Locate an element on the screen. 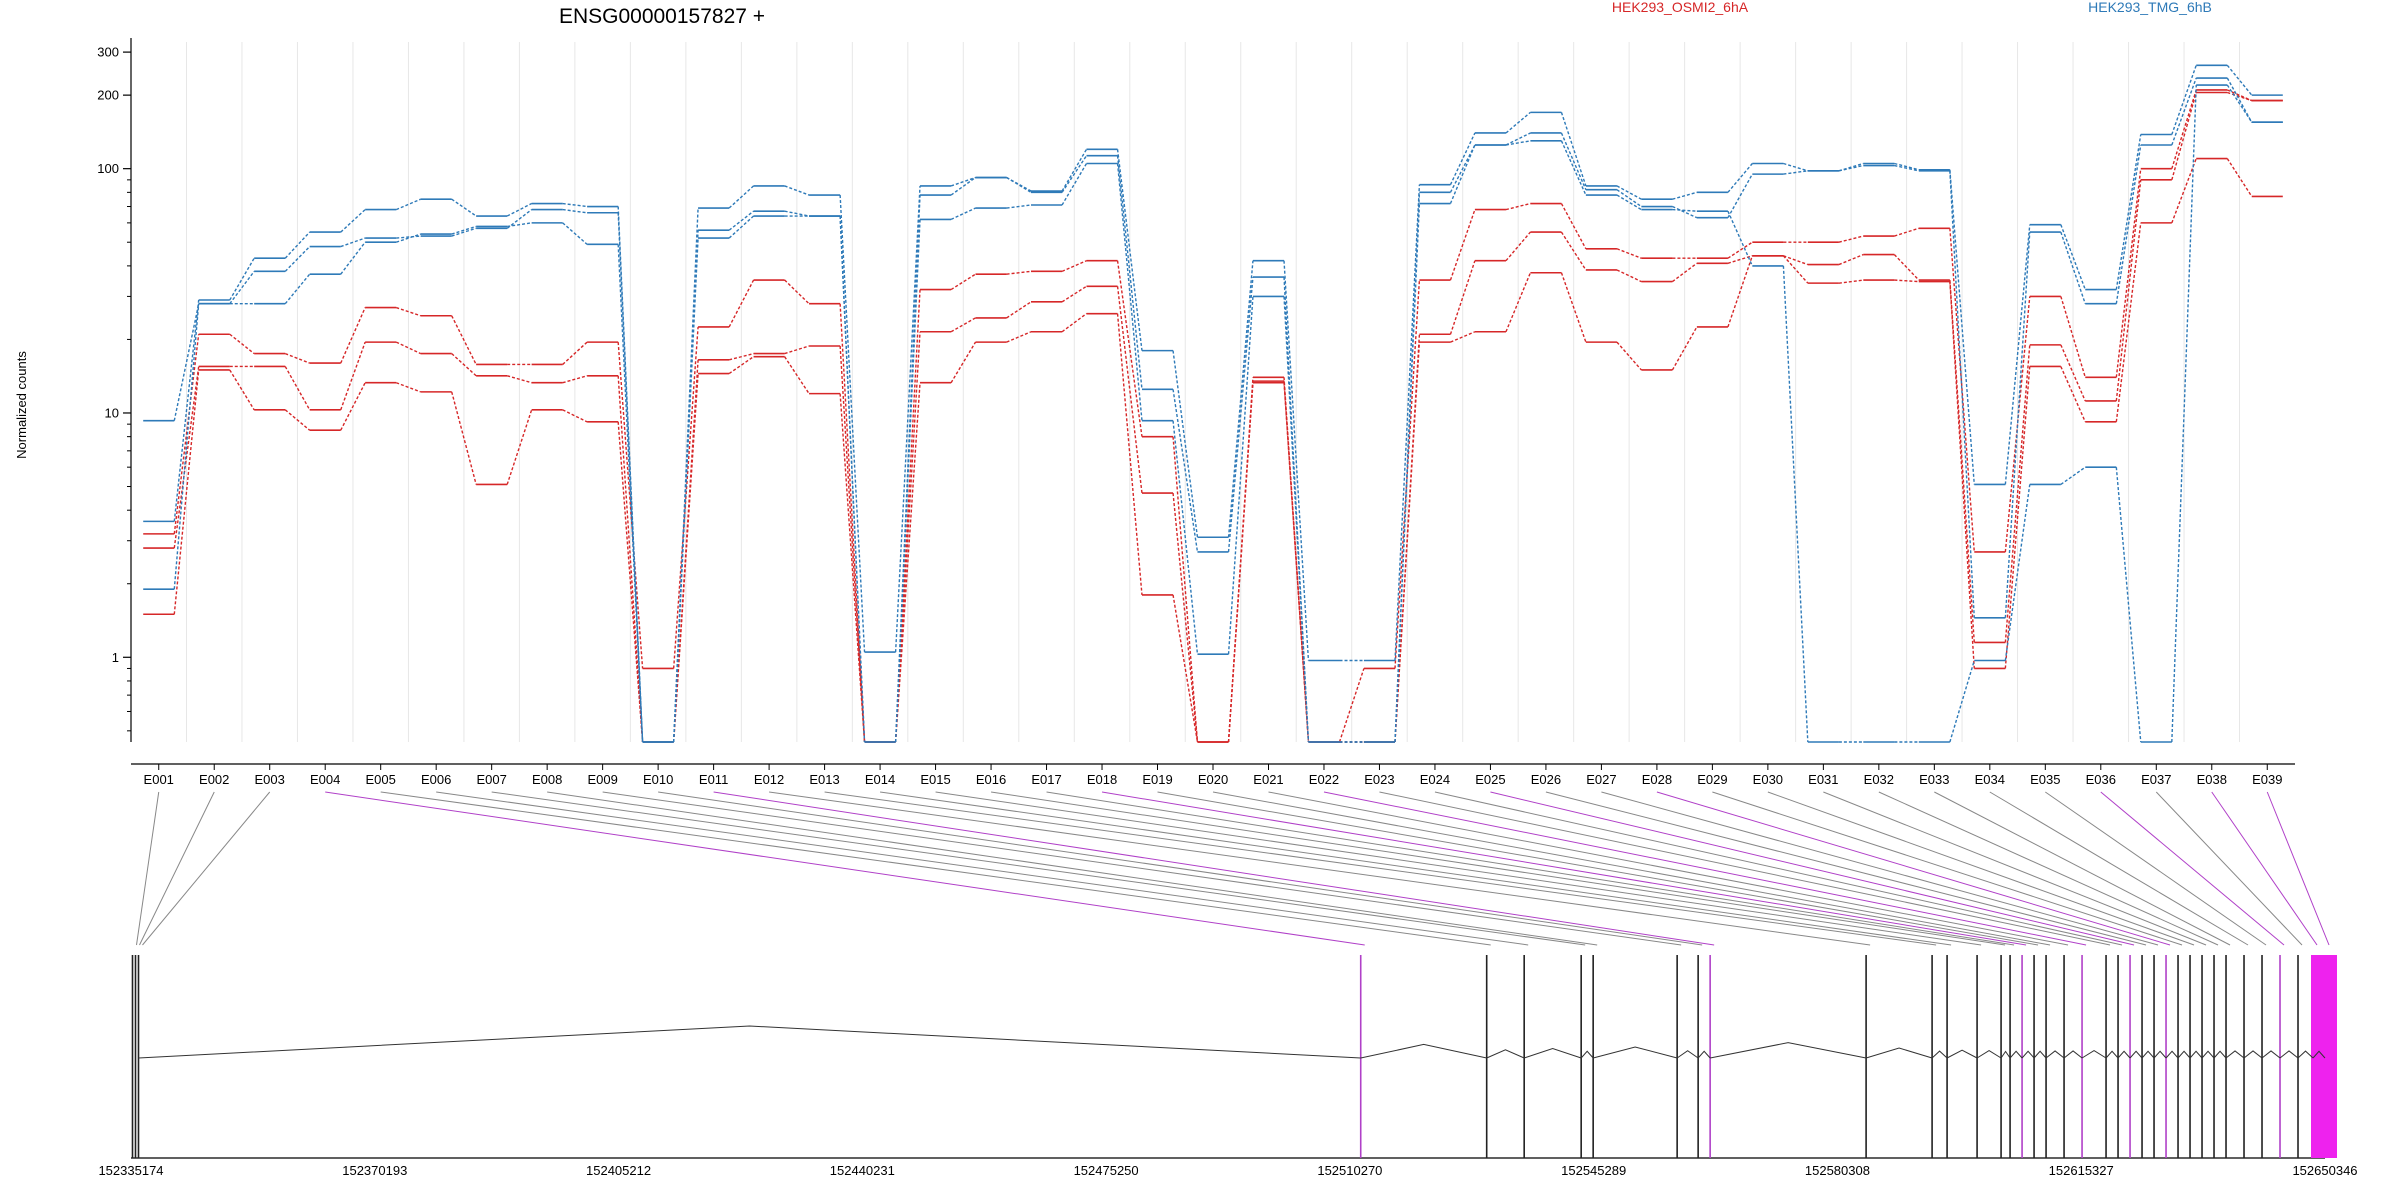 This screenshot has height=1200, width=2400. x-tick-label-e017: E017 is located at coordinates (1046, 779).